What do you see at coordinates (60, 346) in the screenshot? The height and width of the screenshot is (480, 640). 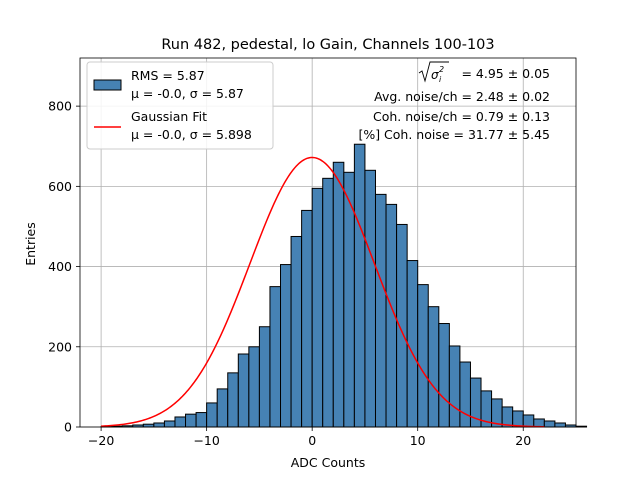 I see `y-tick-label: 200` at bounding box center [60, 346].